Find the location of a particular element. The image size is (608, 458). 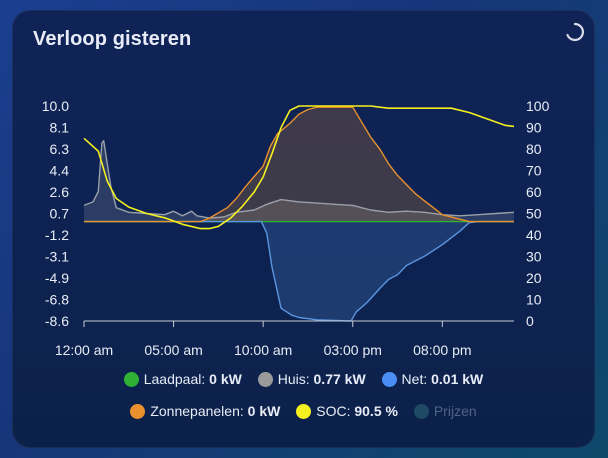

legend-value-soc: 90.5 % is located at coordinates (376, 411).